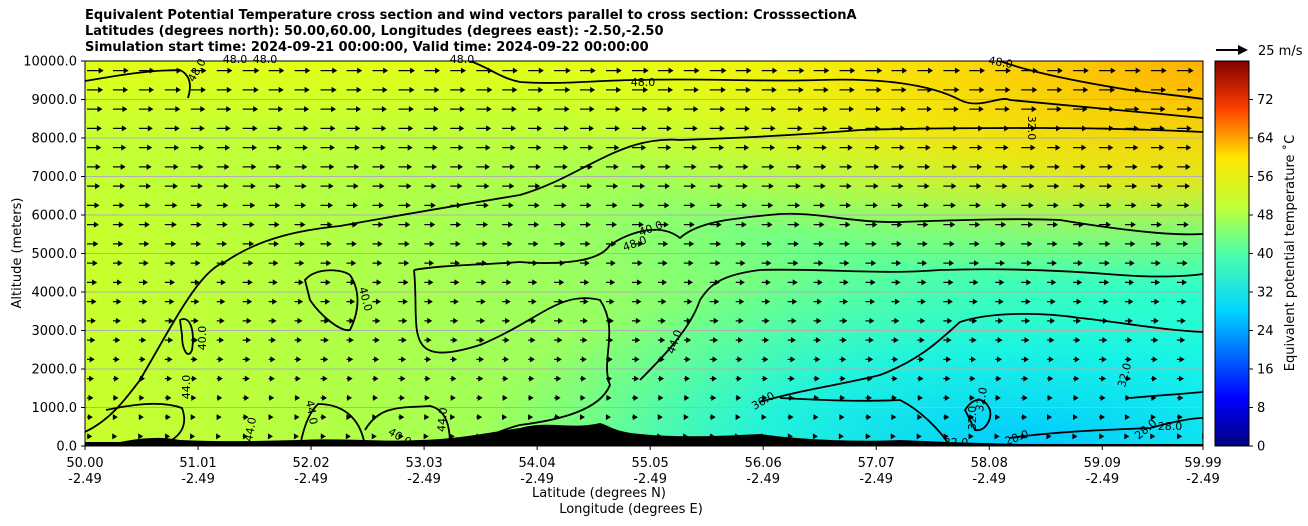  I want to click on quiver-key: 25 m/s, so click(1259, 51).